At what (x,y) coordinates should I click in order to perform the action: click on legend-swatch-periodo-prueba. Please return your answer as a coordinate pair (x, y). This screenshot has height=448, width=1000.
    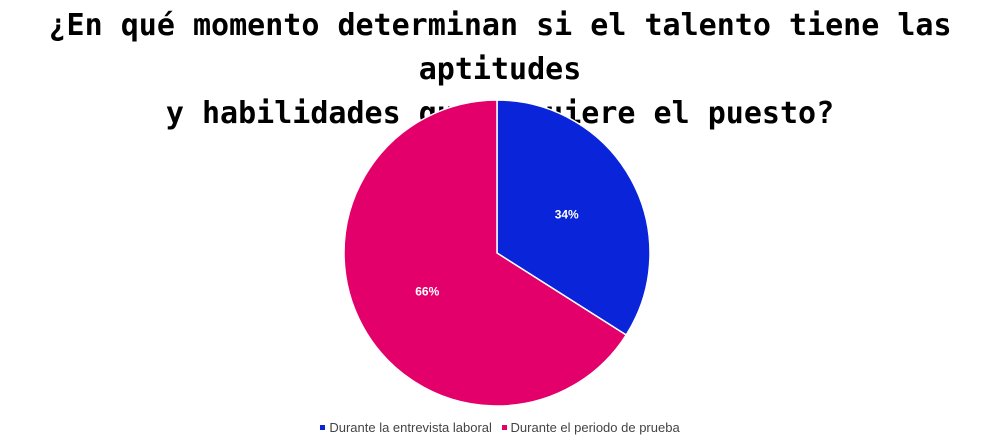
    Looking at the image, I should click on (504, 427).